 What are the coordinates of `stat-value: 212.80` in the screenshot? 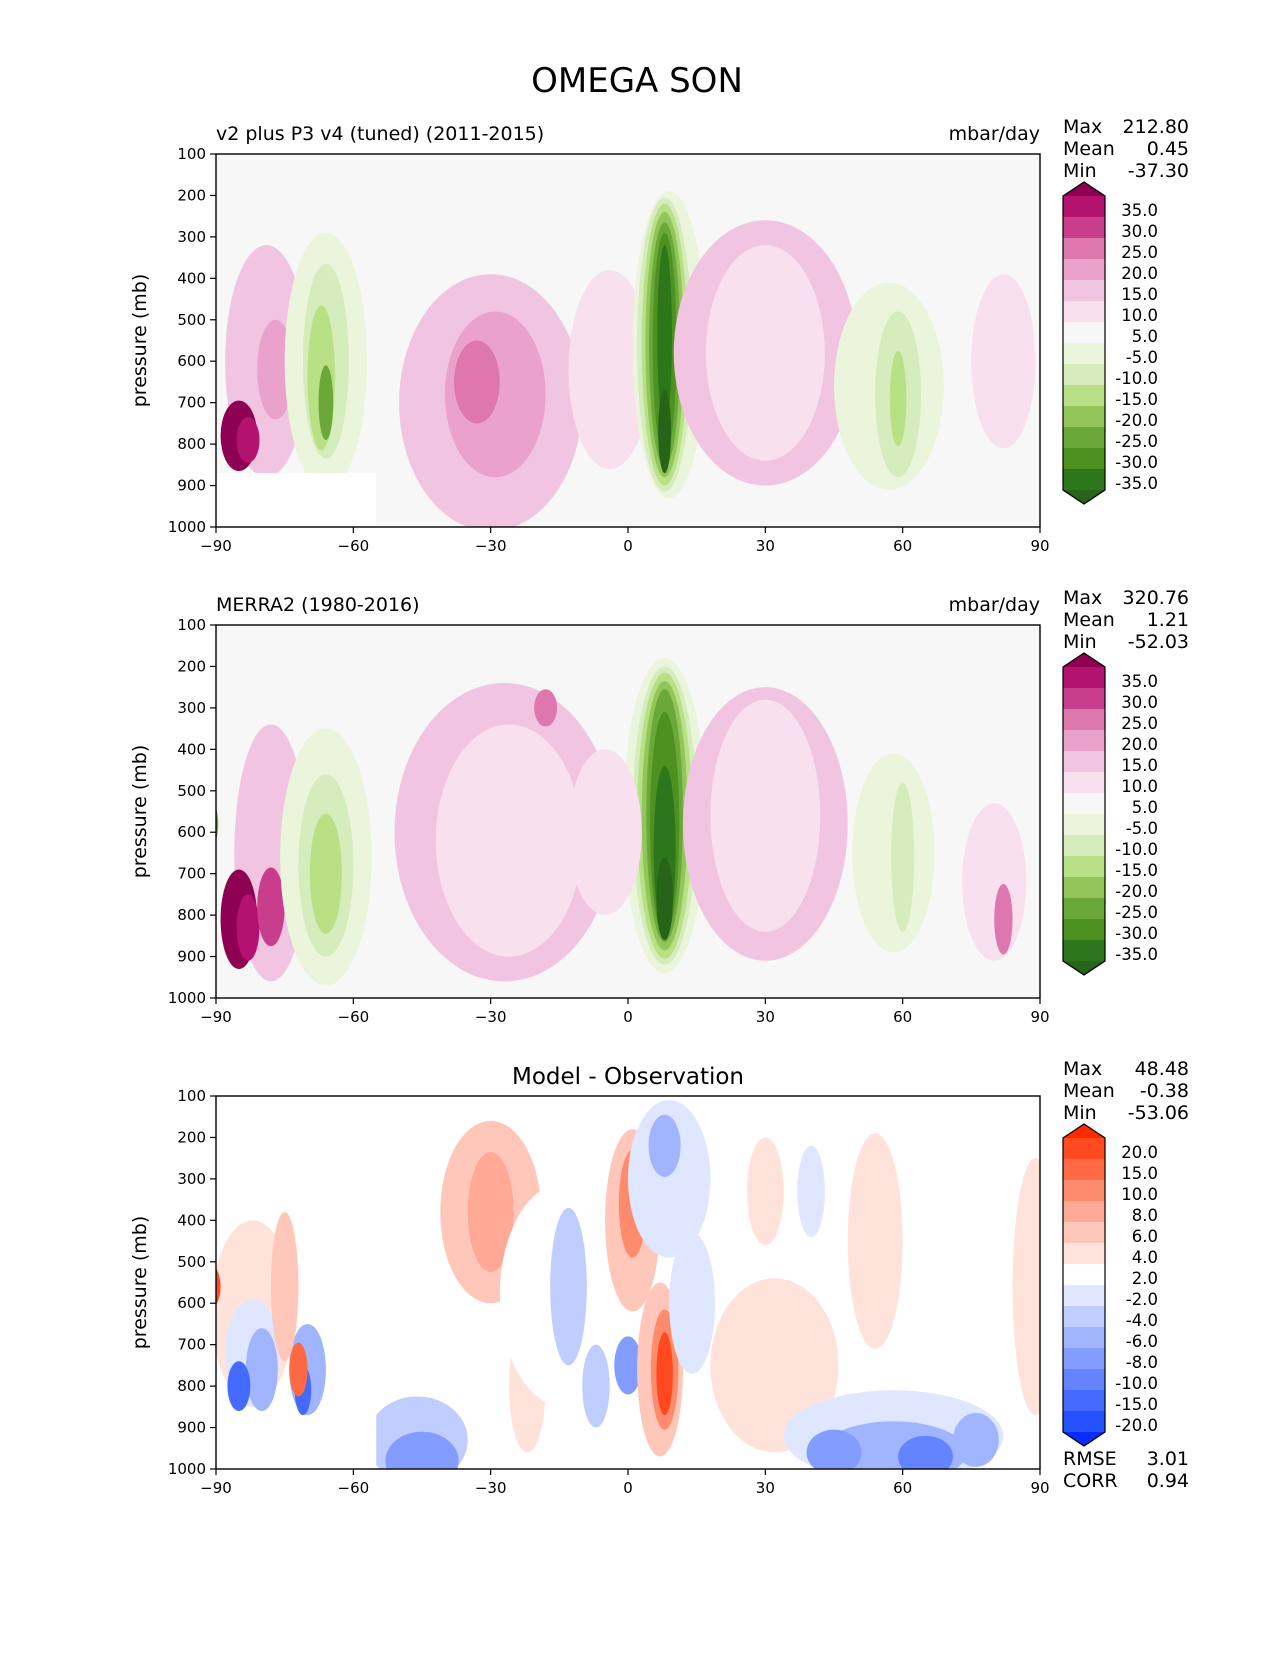 It's located at (1156, 127).